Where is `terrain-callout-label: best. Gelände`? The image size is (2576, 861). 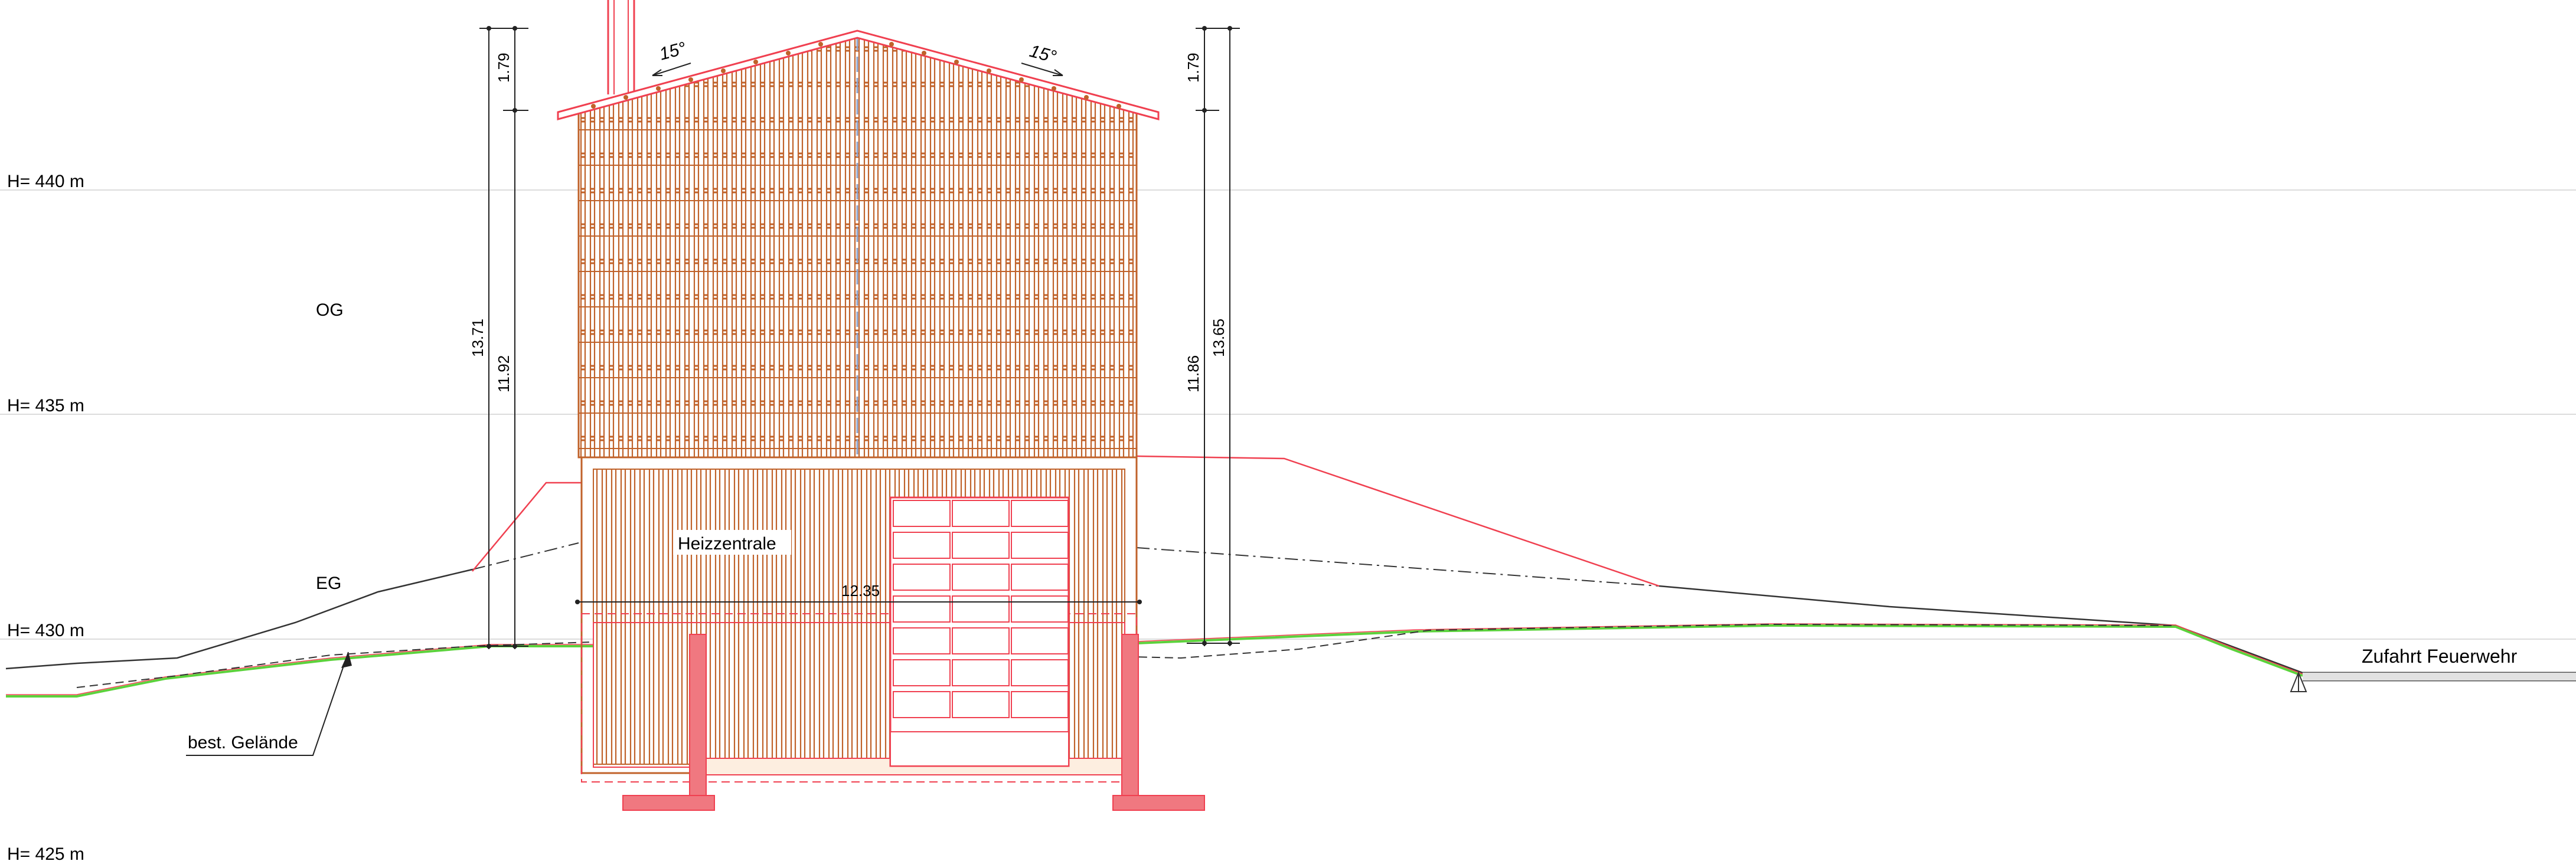 terrain-callout-label: best. Gelände is located at coordinates (243, 743).